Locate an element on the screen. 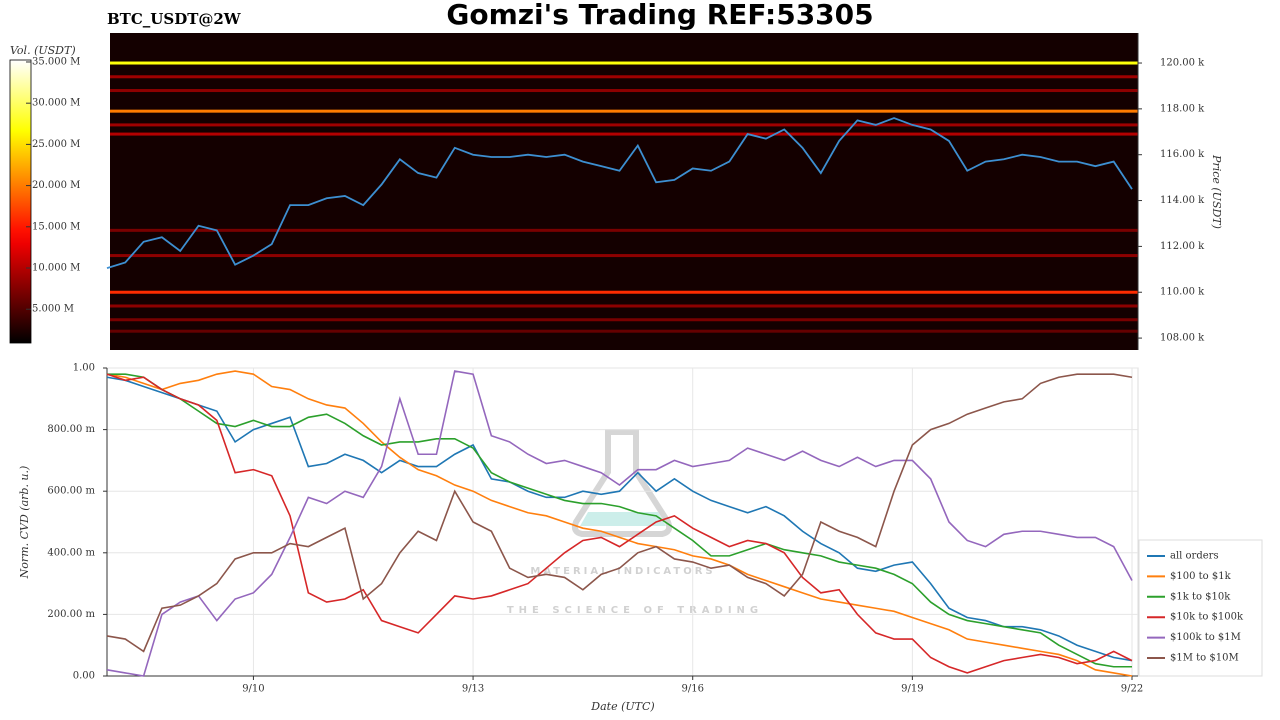 The image size is (1280, 720). colorbar is located at coordinates (20, 201).